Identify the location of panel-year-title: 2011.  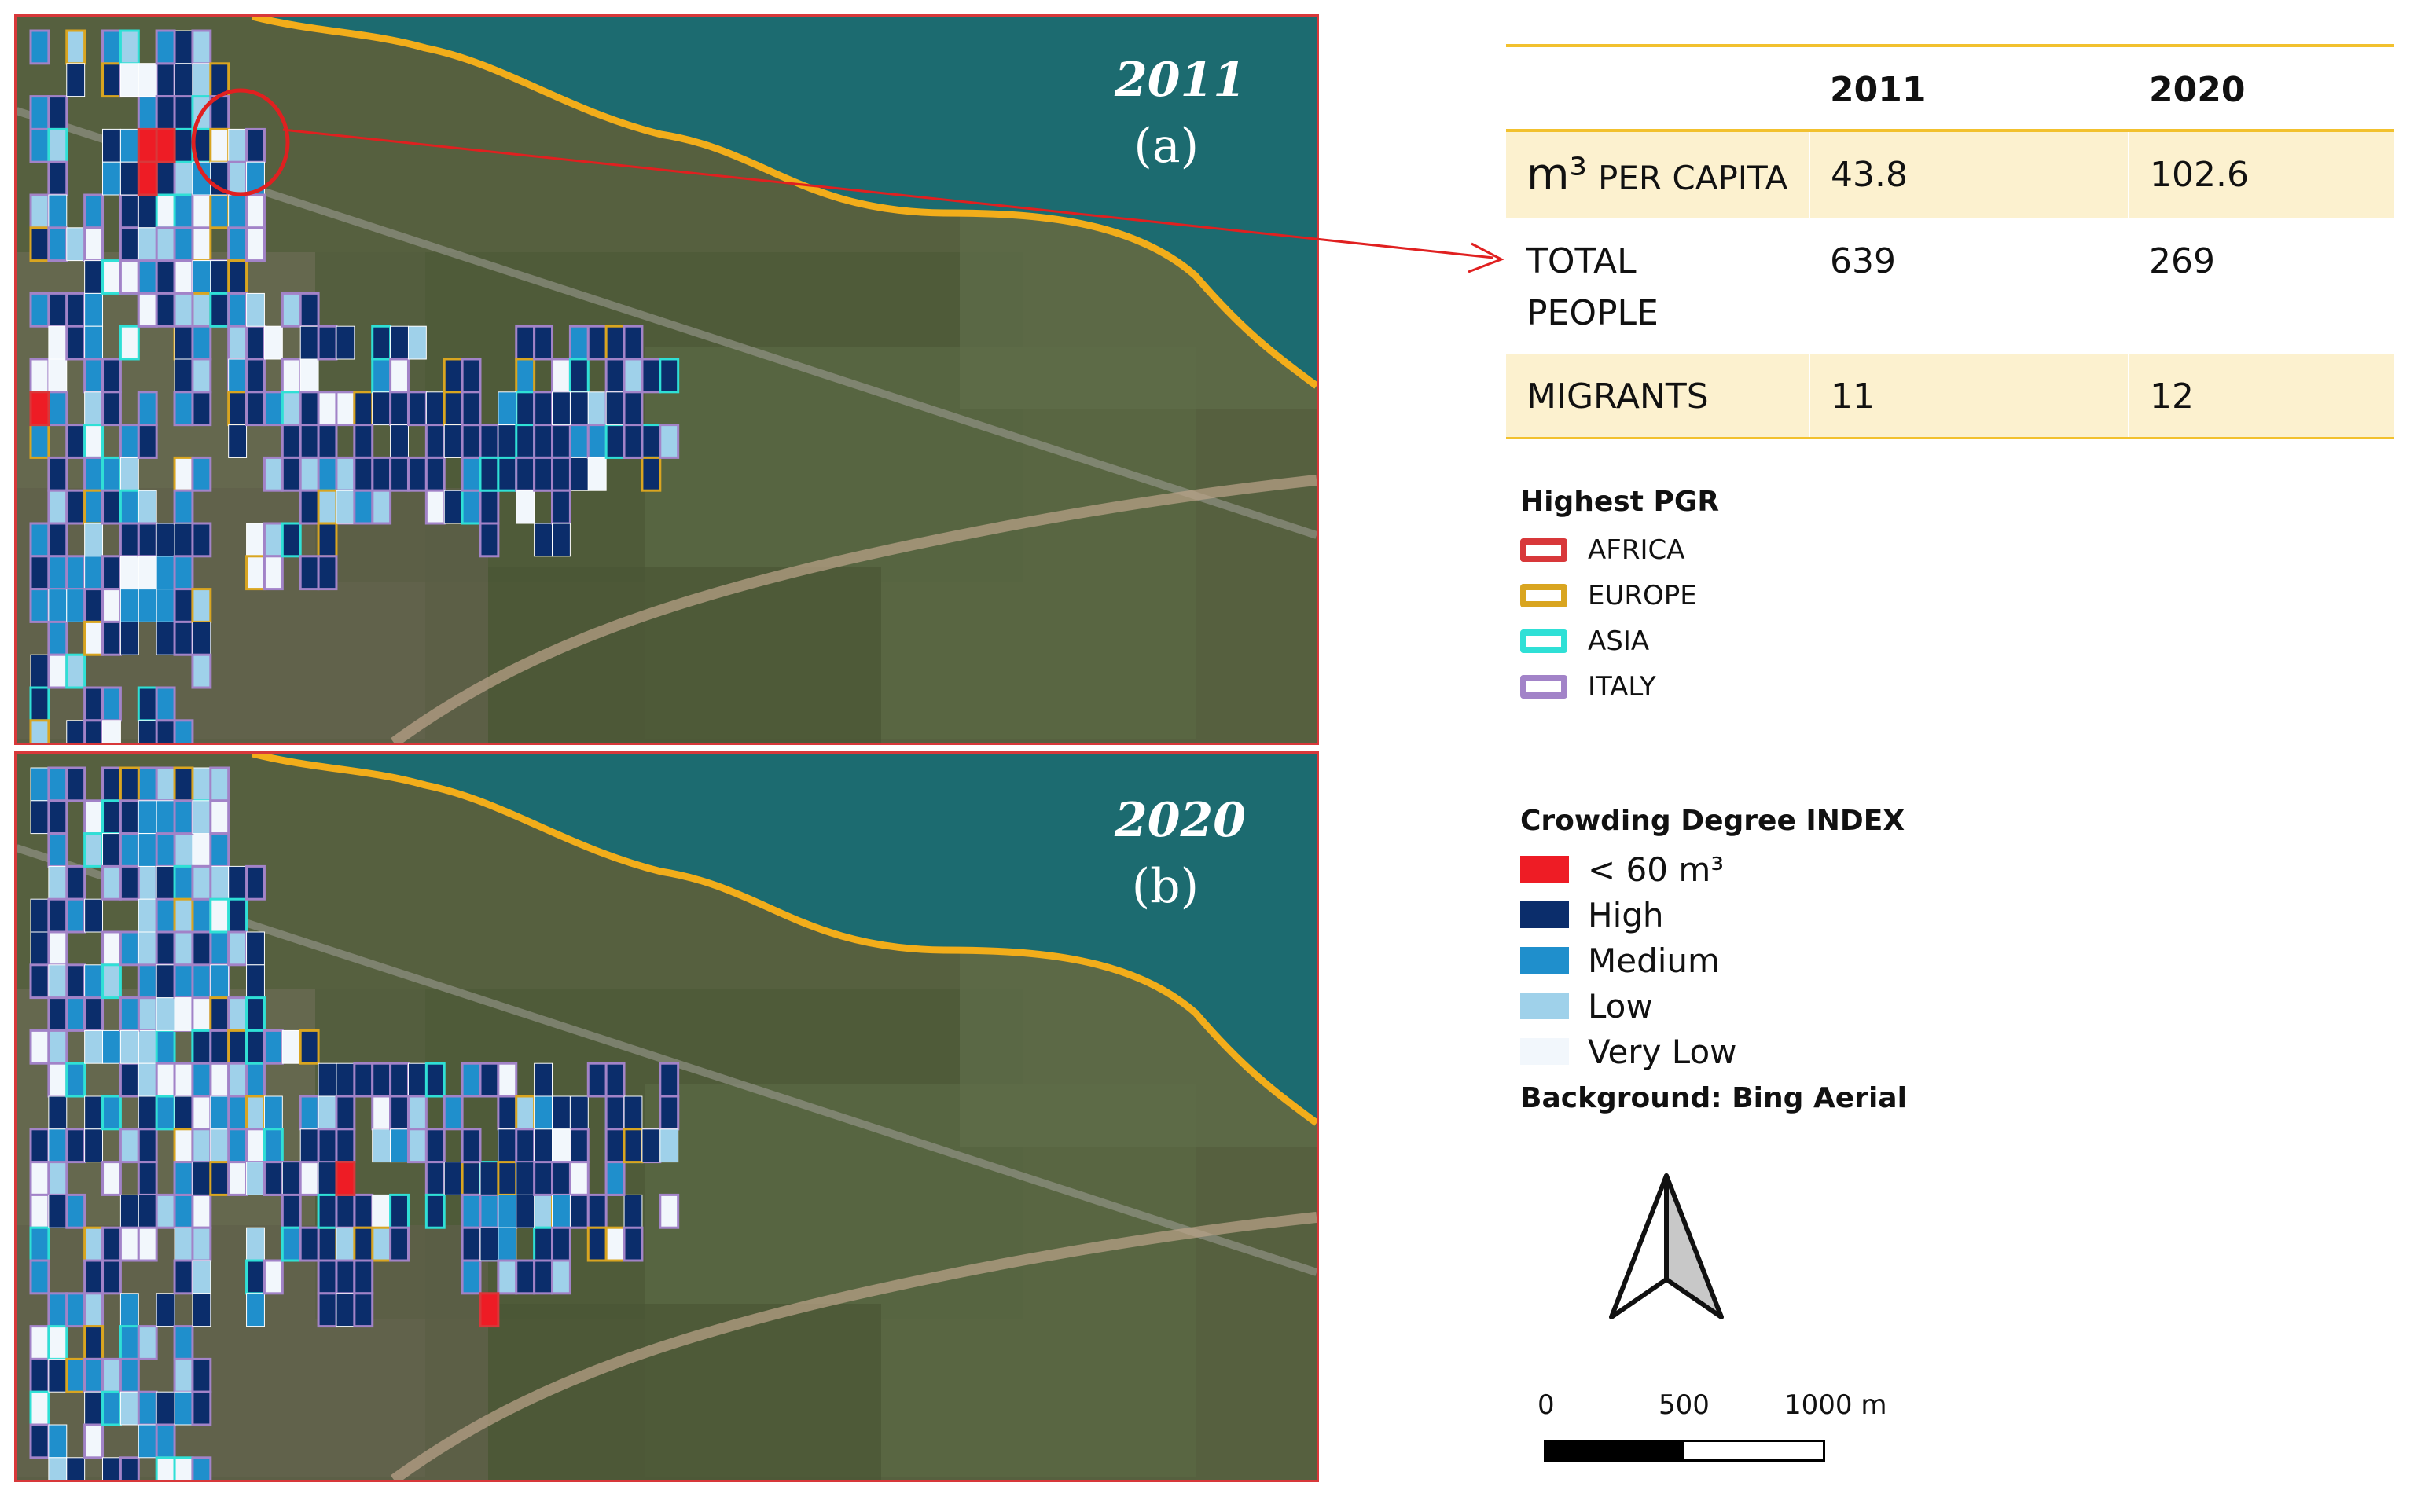
(1180, 81).